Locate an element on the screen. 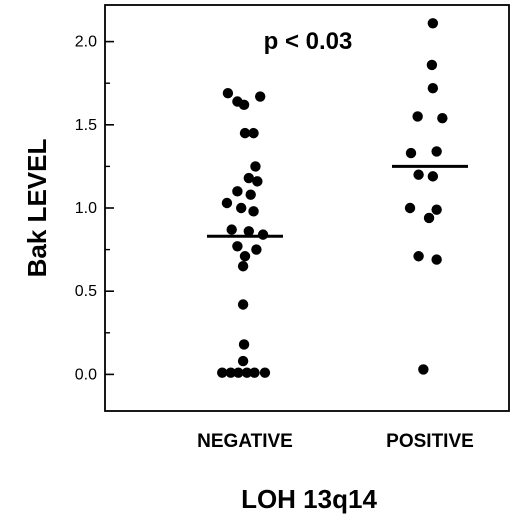 Image resolution: width=520 pixels, height=528 pixels. y-tick-label: 1.0 is located at coordinates (86, 208).